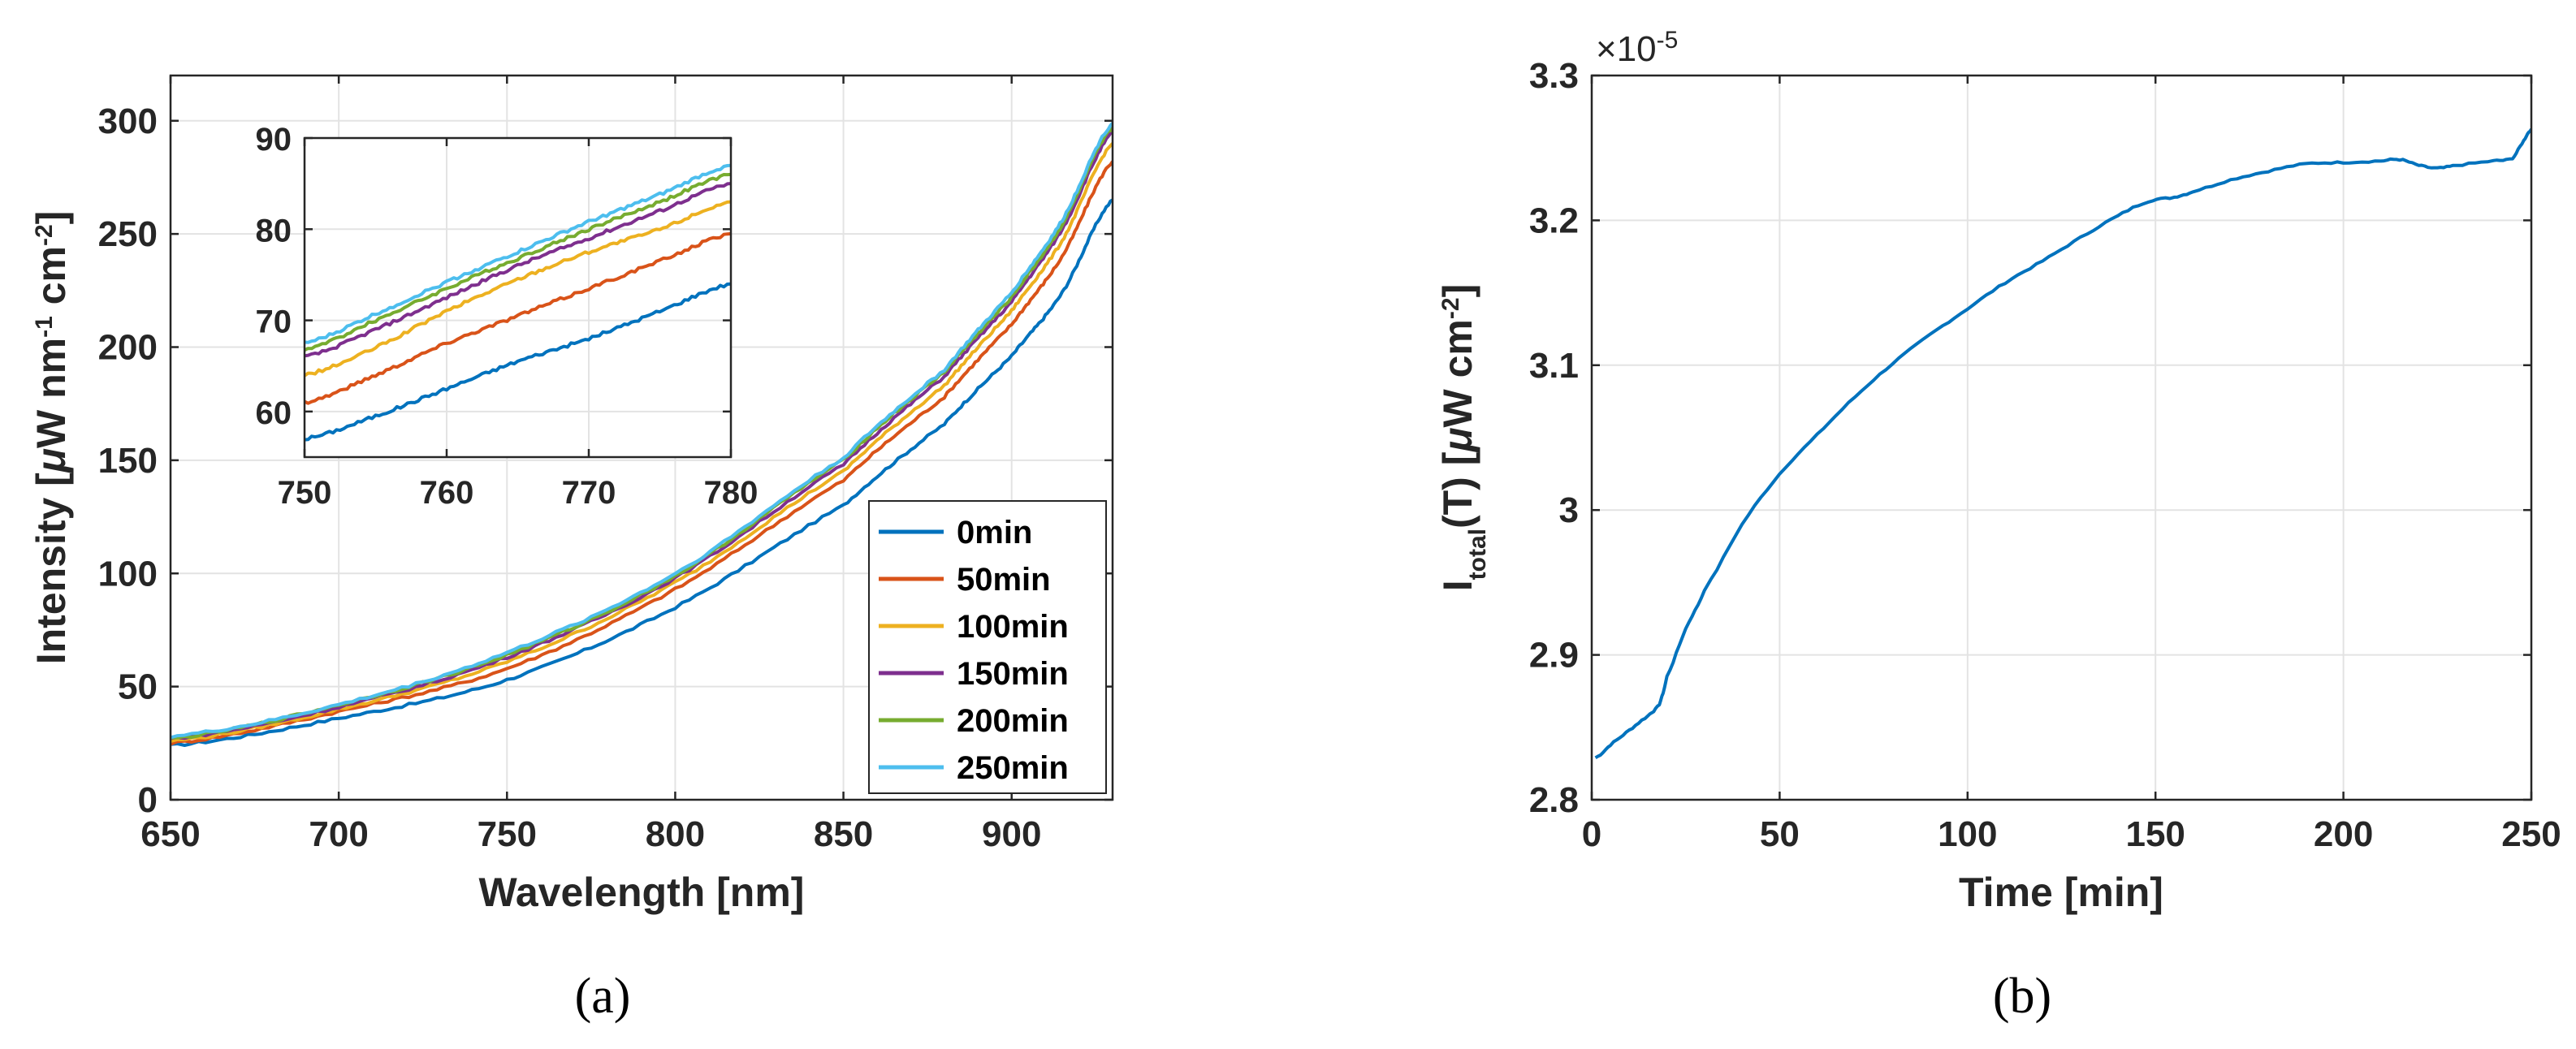  Describe the element at coordinates (1592, 834) in the screenshot. I see `panel-b-x-tick-label: 0` at that location.